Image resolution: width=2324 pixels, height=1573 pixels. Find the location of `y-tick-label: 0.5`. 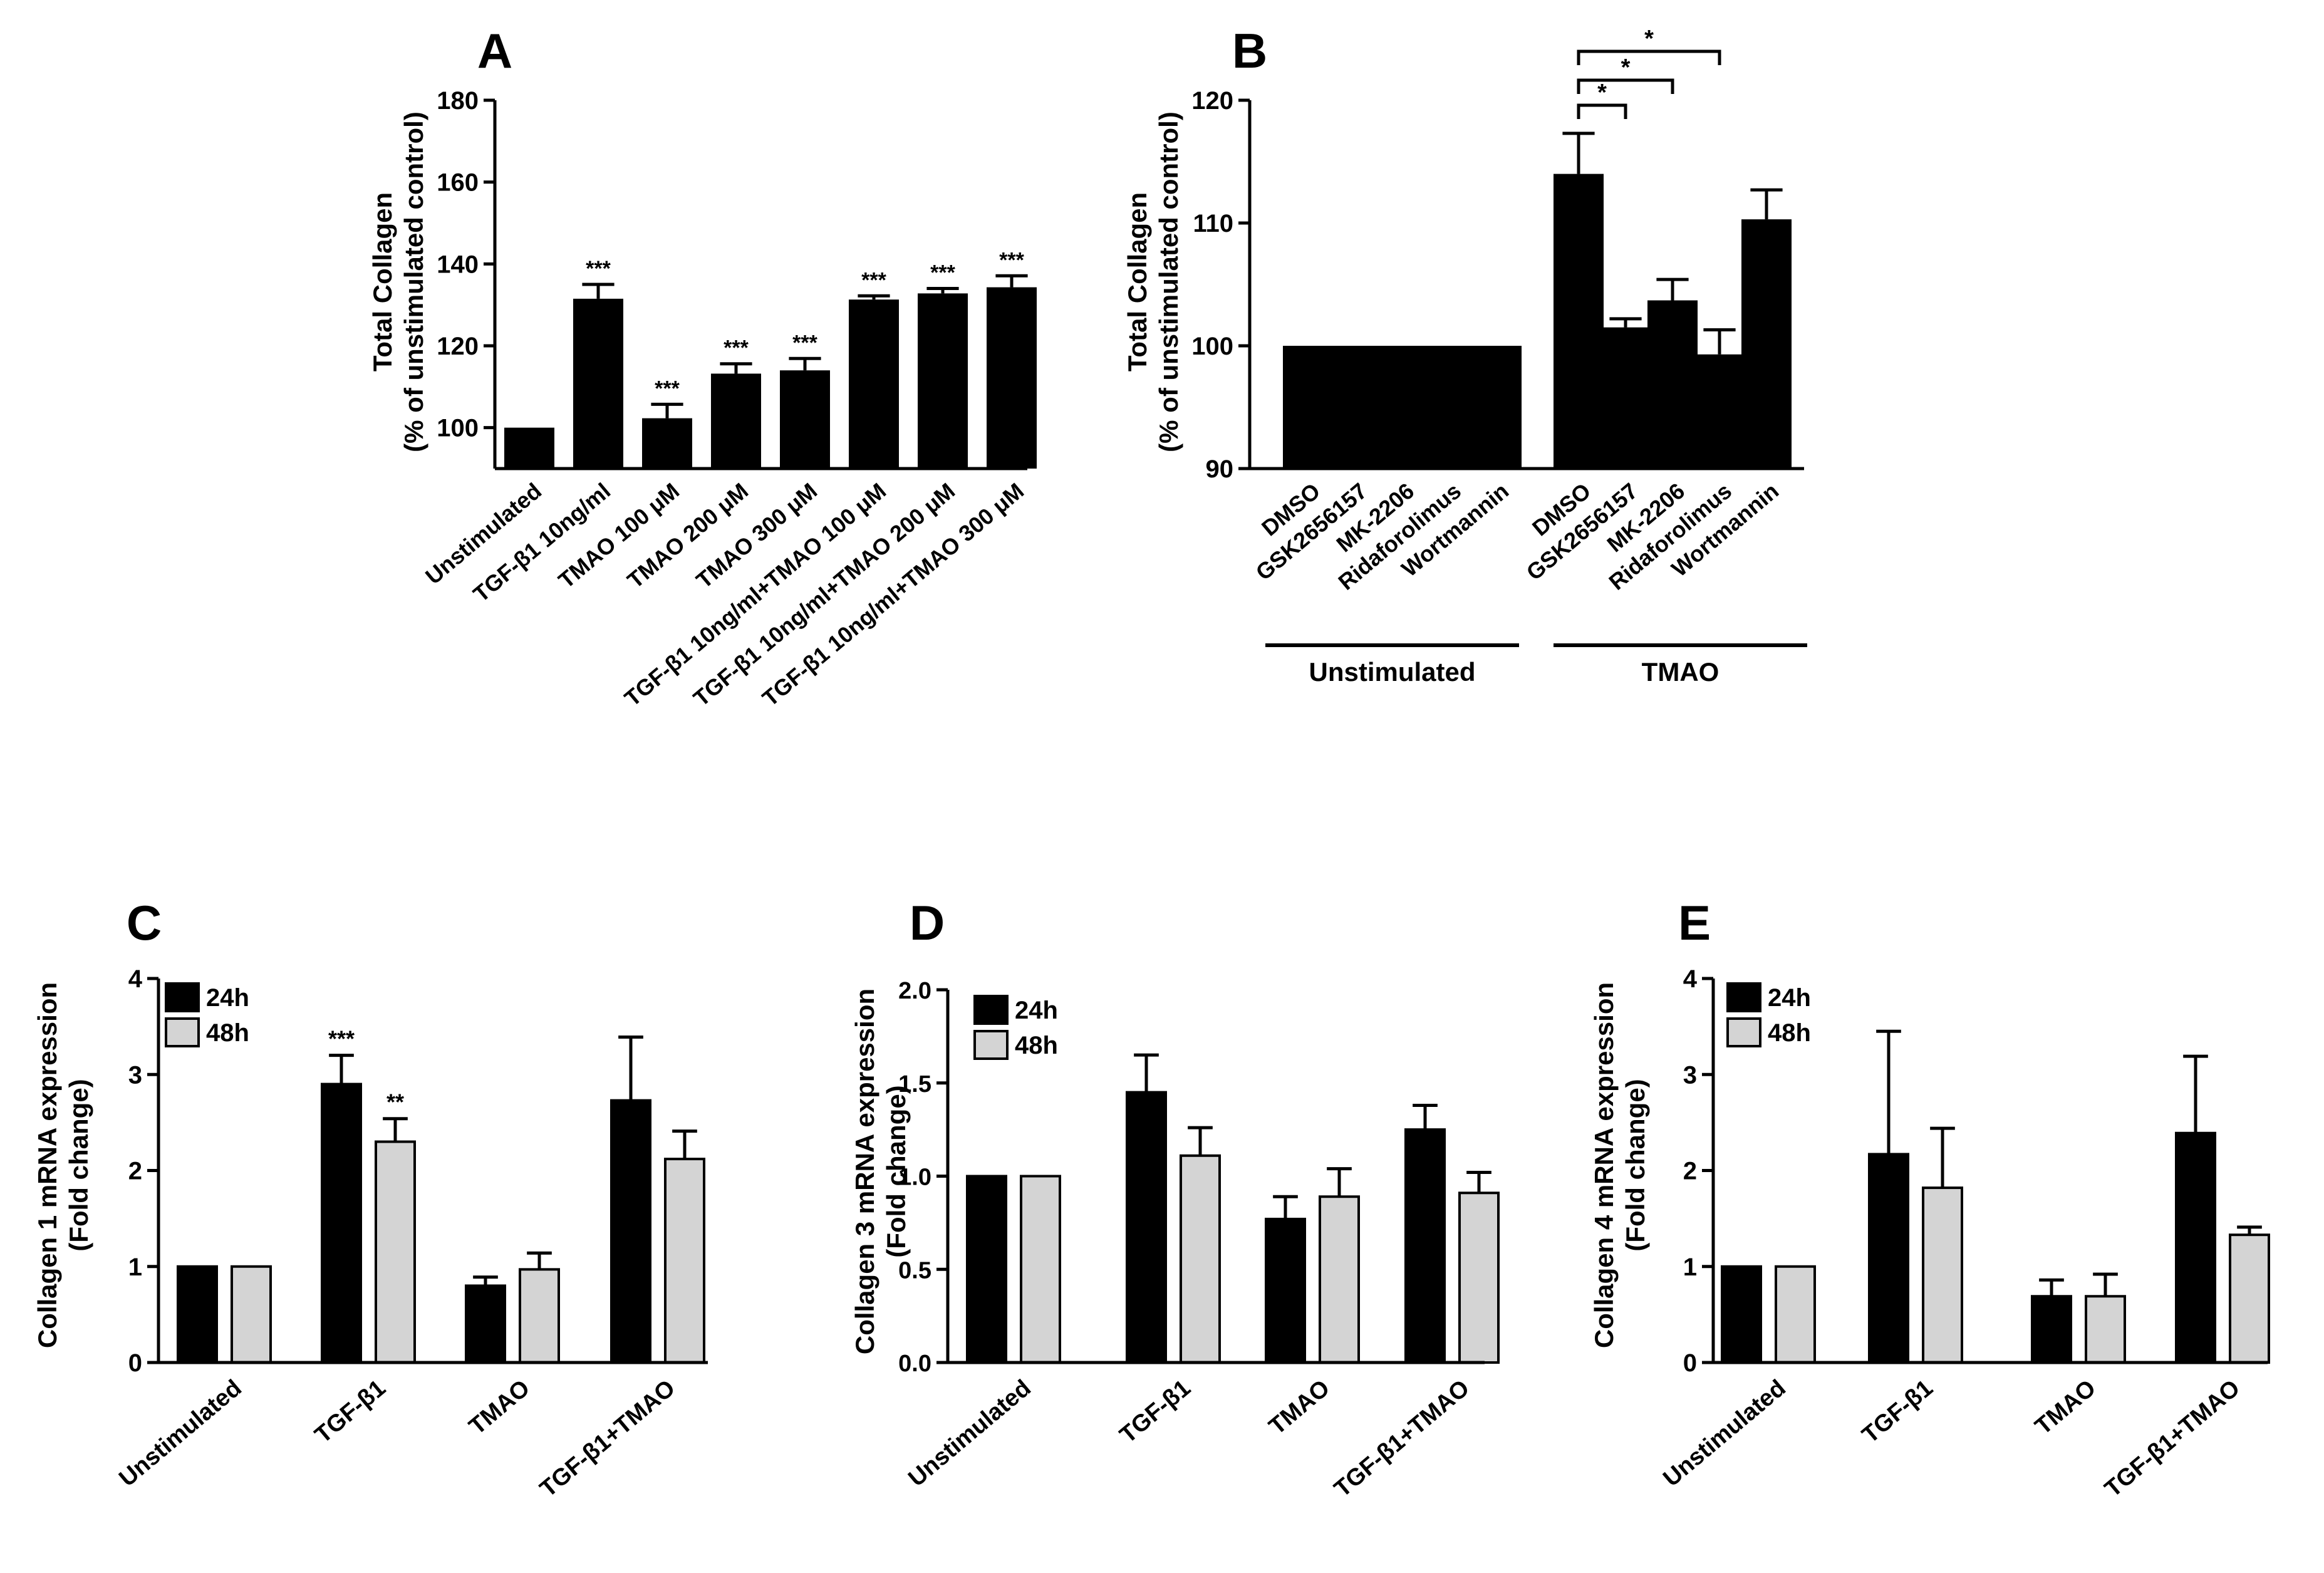

y-tick-label: 0.5 is located at coordinates (914, 1270).